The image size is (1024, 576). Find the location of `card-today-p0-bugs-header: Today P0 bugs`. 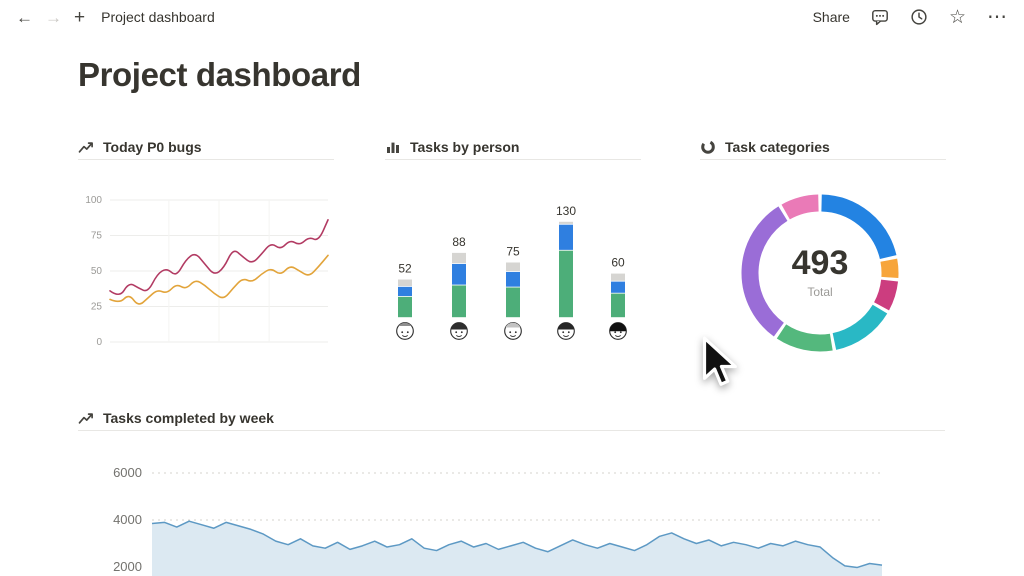

card-today-p0-bugs-header: Today P0 bugs is located at coordinates (206, 147).